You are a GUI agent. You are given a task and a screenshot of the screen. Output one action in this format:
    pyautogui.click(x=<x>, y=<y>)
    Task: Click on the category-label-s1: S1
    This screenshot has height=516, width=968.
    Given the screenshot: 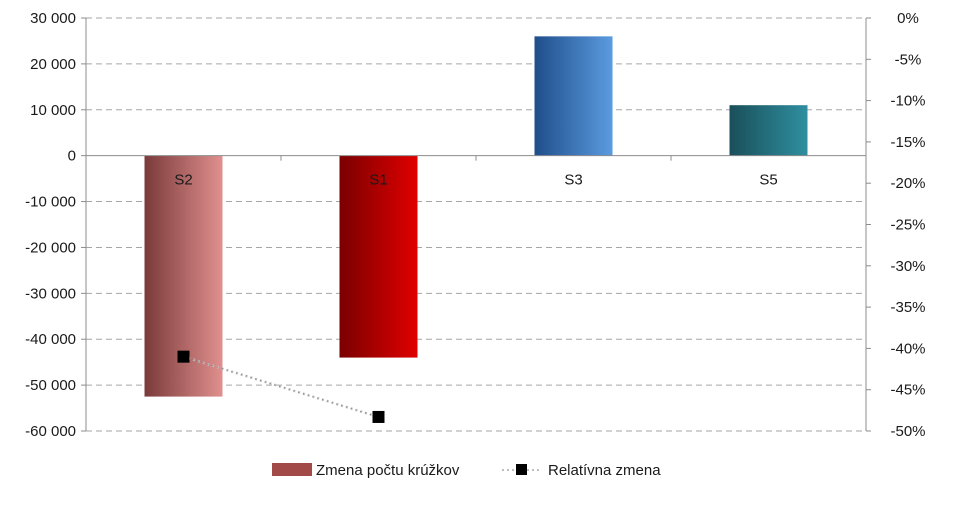 What is the action you would take?
    pyautogui.click(x=378, y=180)
    